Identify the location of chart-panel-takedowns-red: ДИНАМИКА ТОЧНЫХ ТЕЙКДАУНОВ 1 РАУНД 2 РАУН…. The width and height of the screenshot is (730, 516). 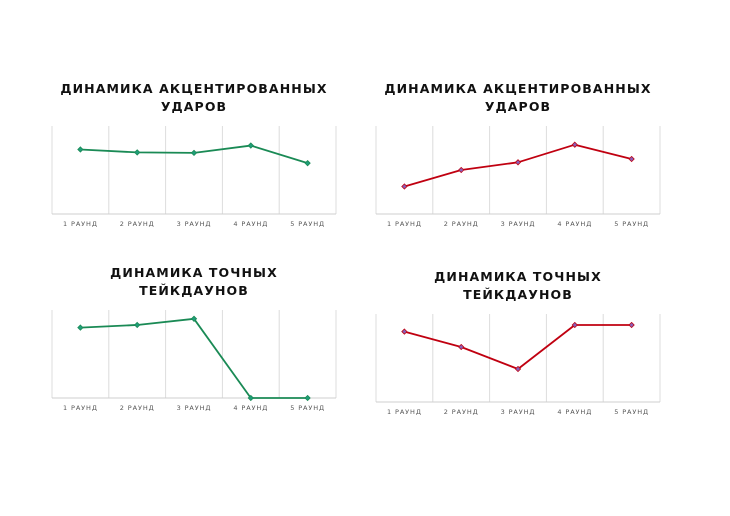
(518, 348).